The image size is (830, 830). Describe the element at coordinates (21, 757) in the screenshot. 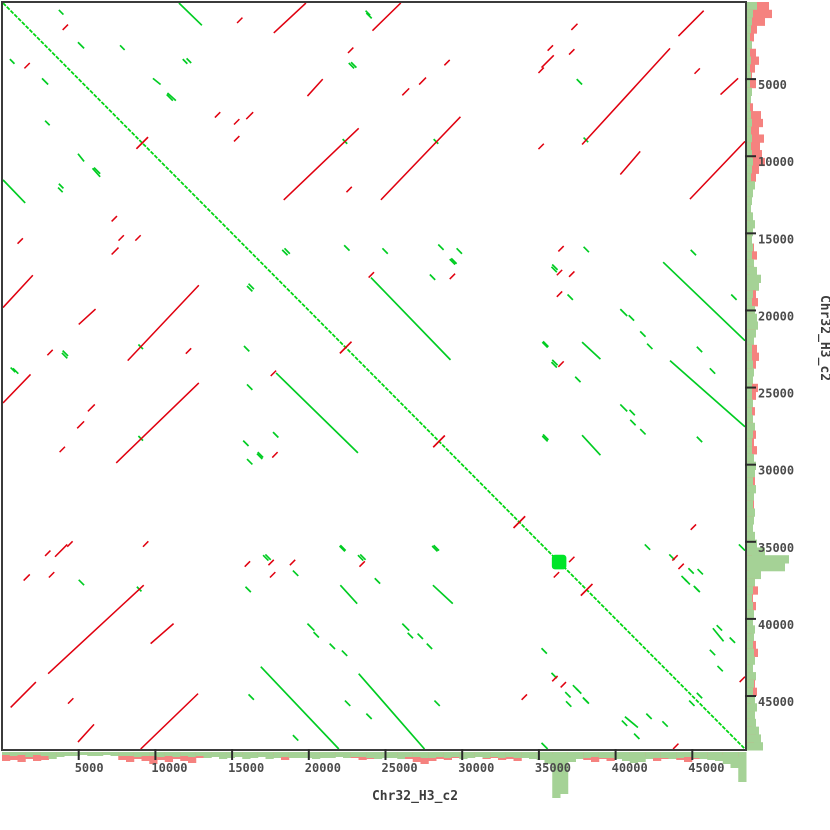

I see `x-histogram-bar-red` at that location.